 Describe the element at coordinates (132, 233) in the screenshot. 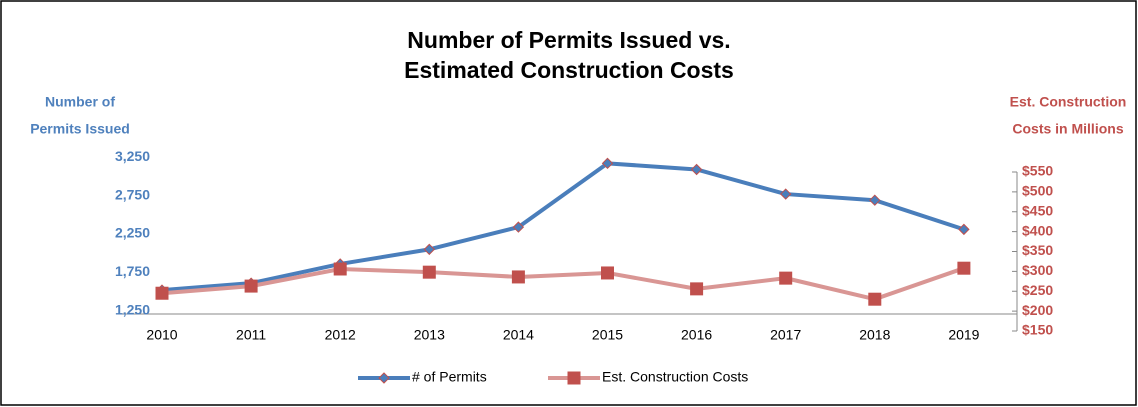

I see `y-tick-label: 2,250` at that location.